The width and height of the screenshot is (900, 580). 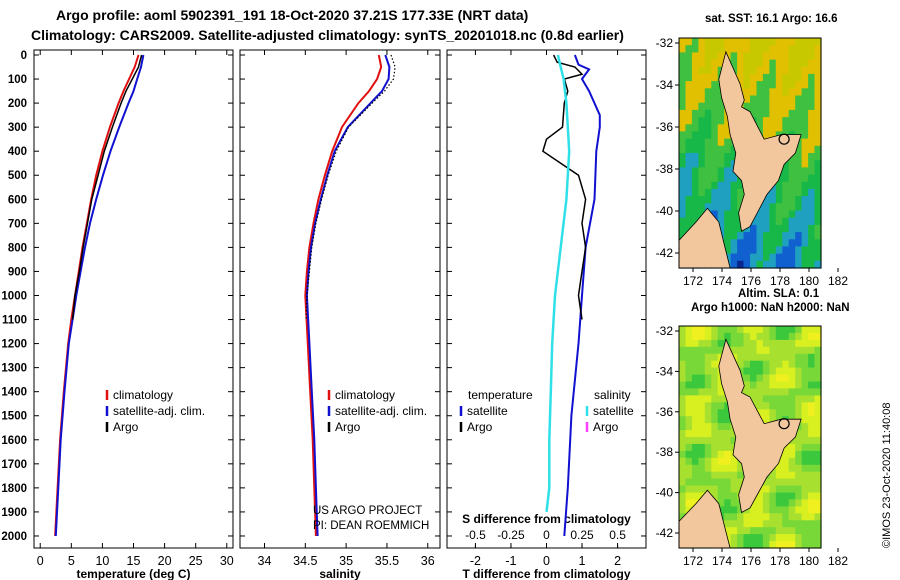 What do you see at coordinates (99, 295) in the screenshot?
I see `series-line-satellite` at bounding box center [99, 295].